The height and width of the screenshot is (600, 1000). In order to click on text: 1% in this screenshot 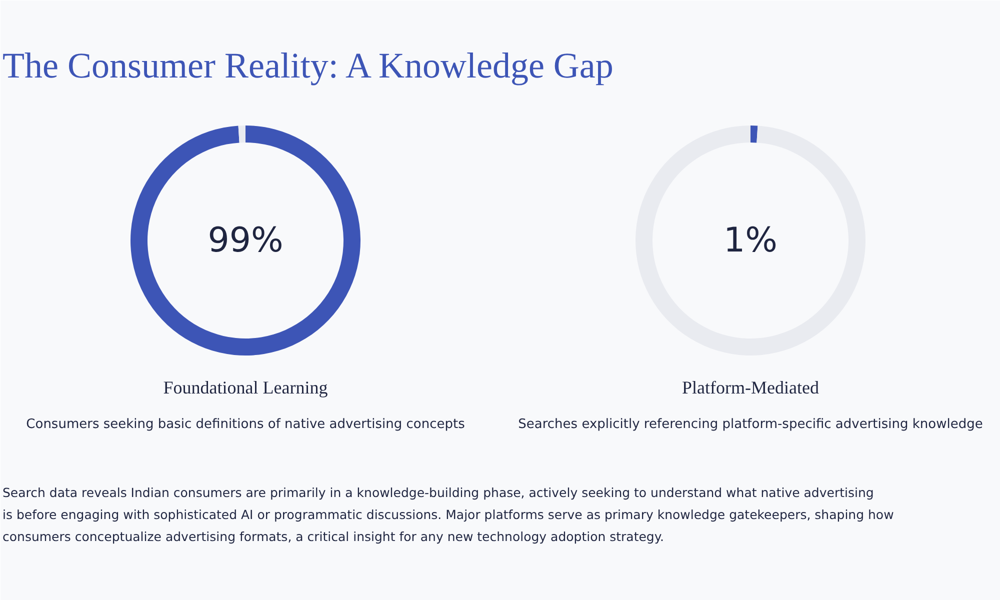, I will do `click(751, 240)`.